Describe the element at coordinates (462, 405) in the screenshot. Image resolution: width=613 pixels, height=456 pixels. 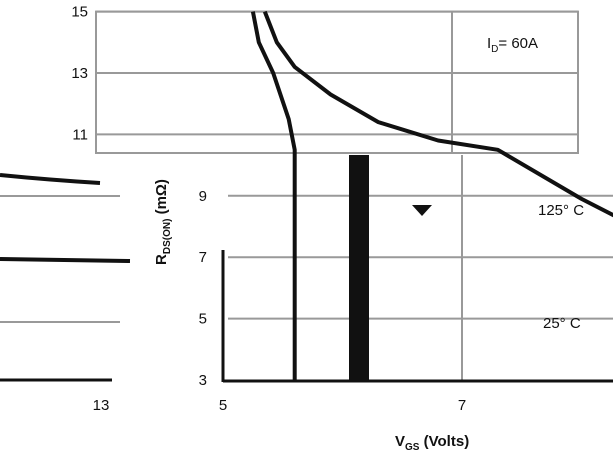
I see `x-tick-7: 7` at that location.